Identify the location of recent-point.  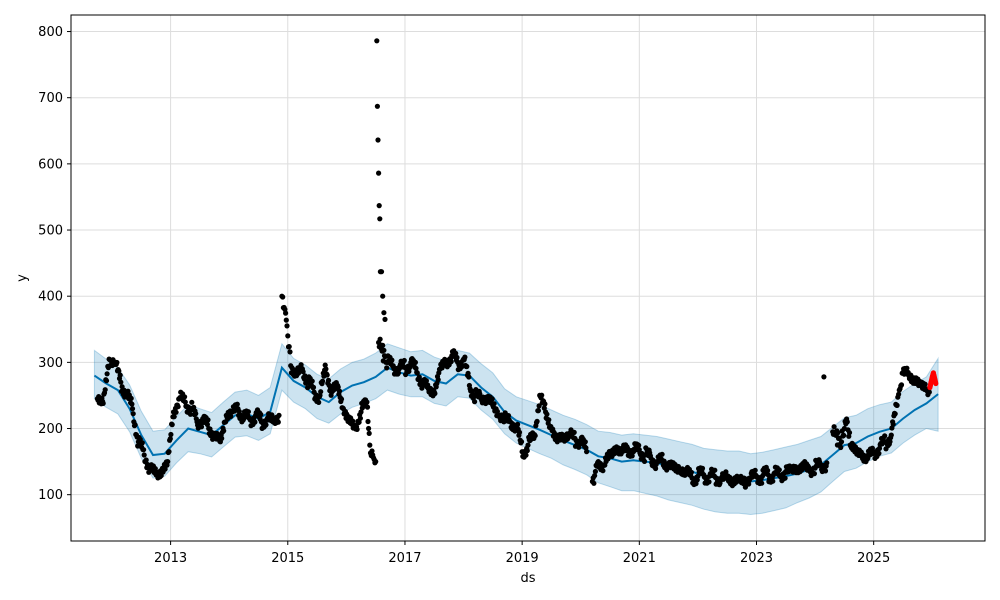
(936, 383).